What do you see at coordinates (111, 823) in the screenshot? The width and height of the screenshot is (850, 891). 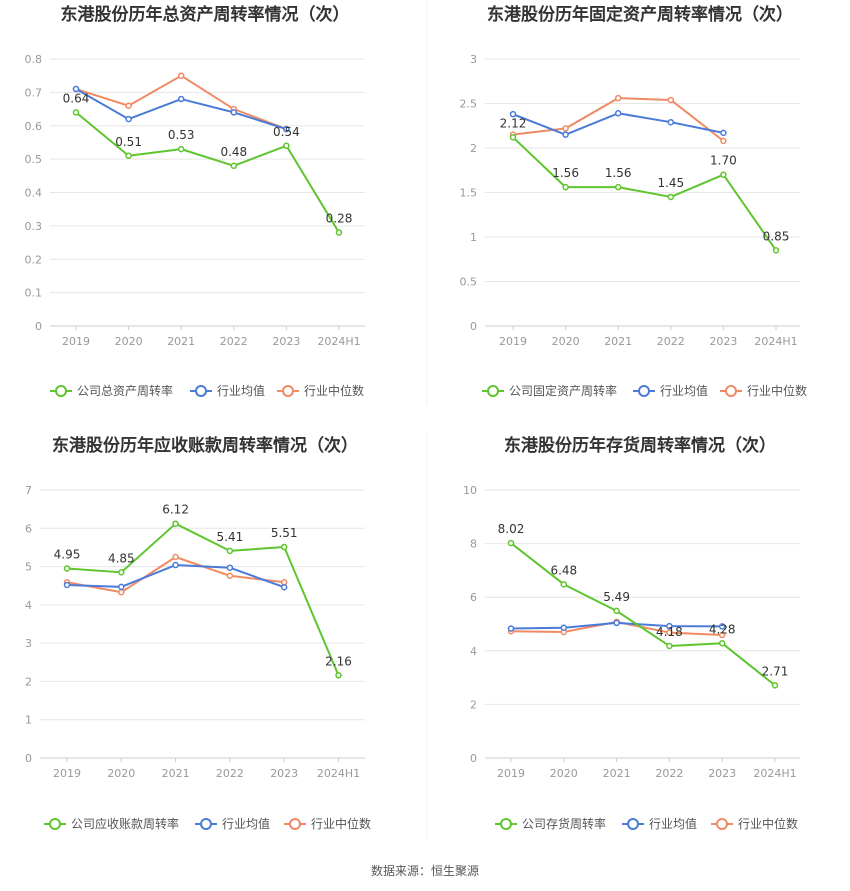 I see `legend-item: 公司应收账款周转率` at bounding box center [111, 823].